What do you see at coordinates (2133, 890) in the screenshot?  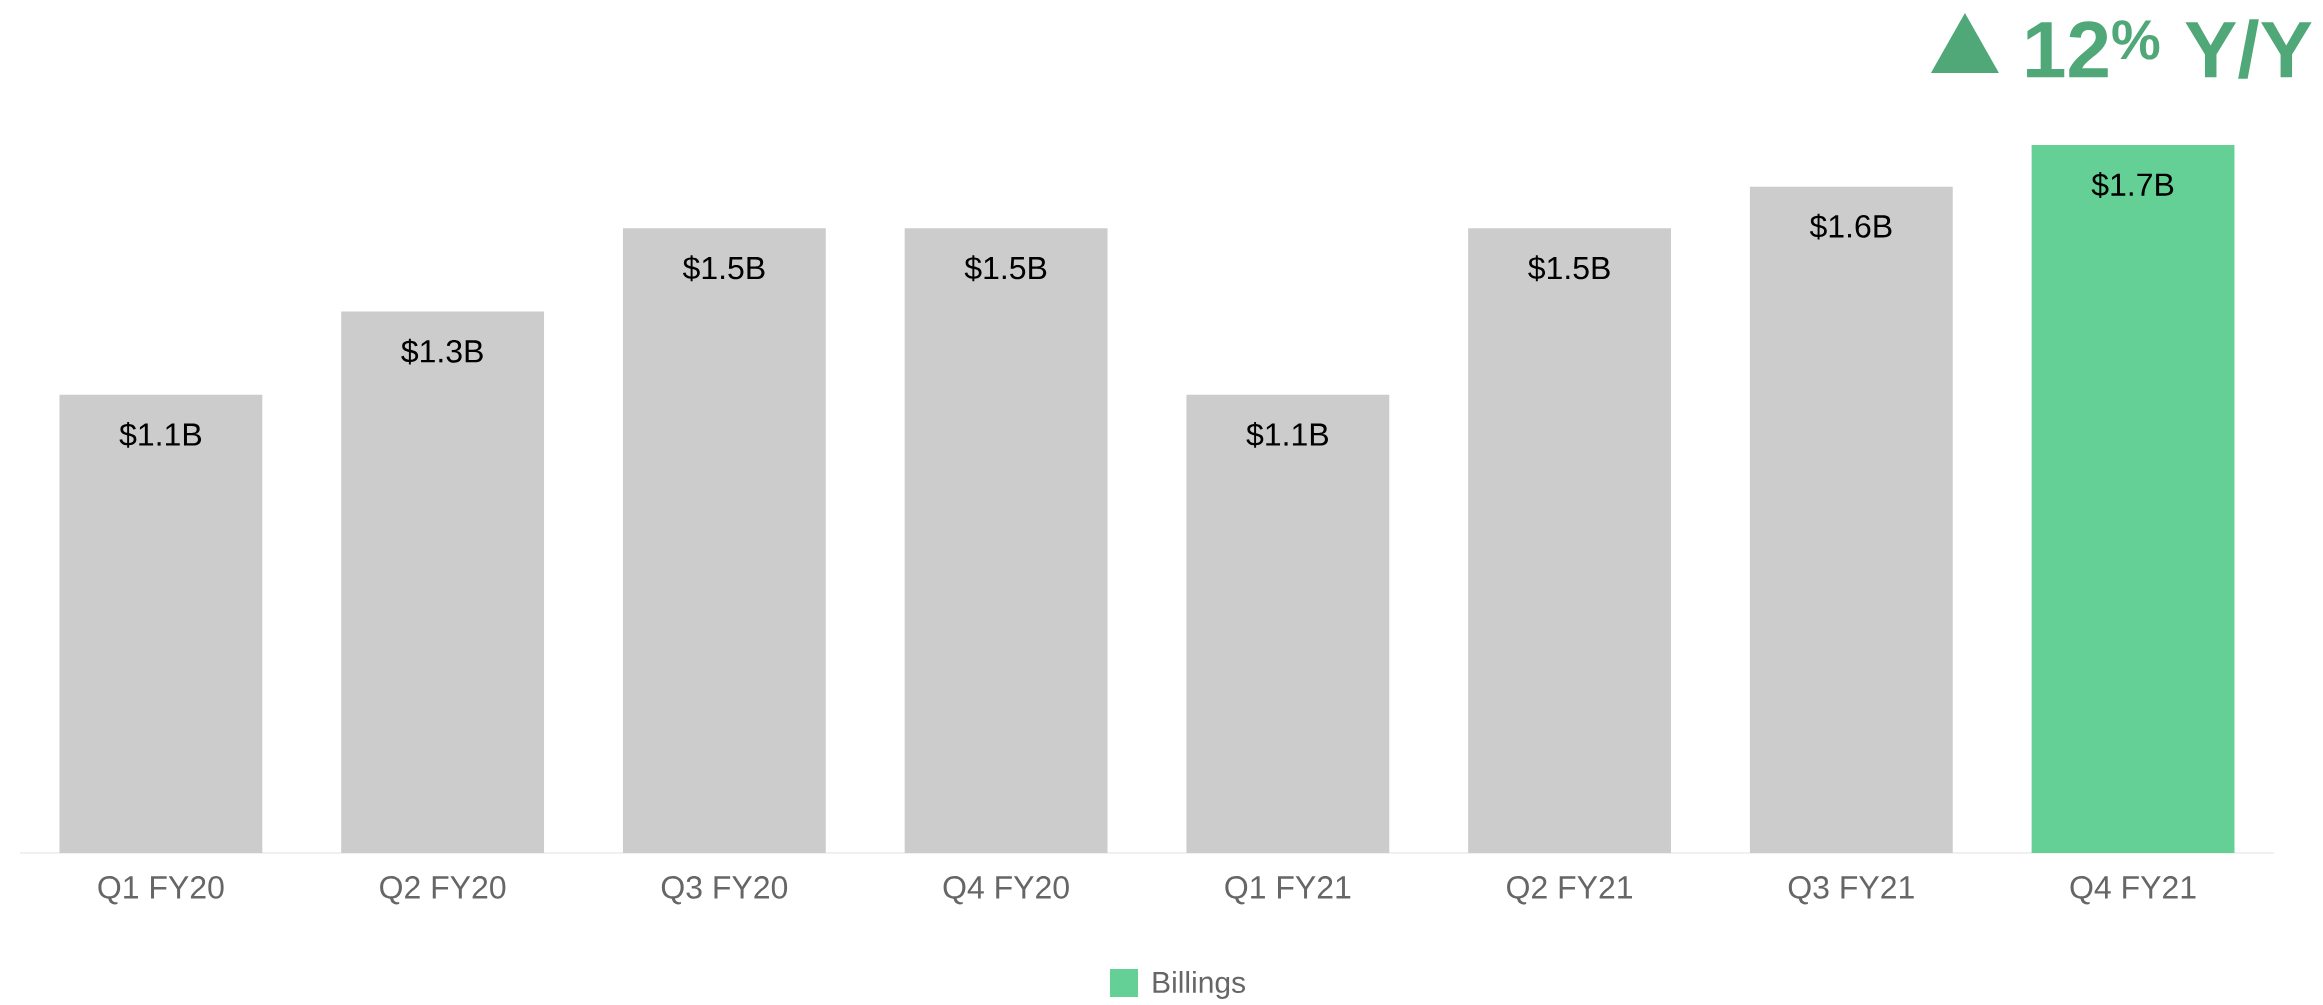 I see `x-tick-label: Q4 FY21` at bounding box center [2133, 890].